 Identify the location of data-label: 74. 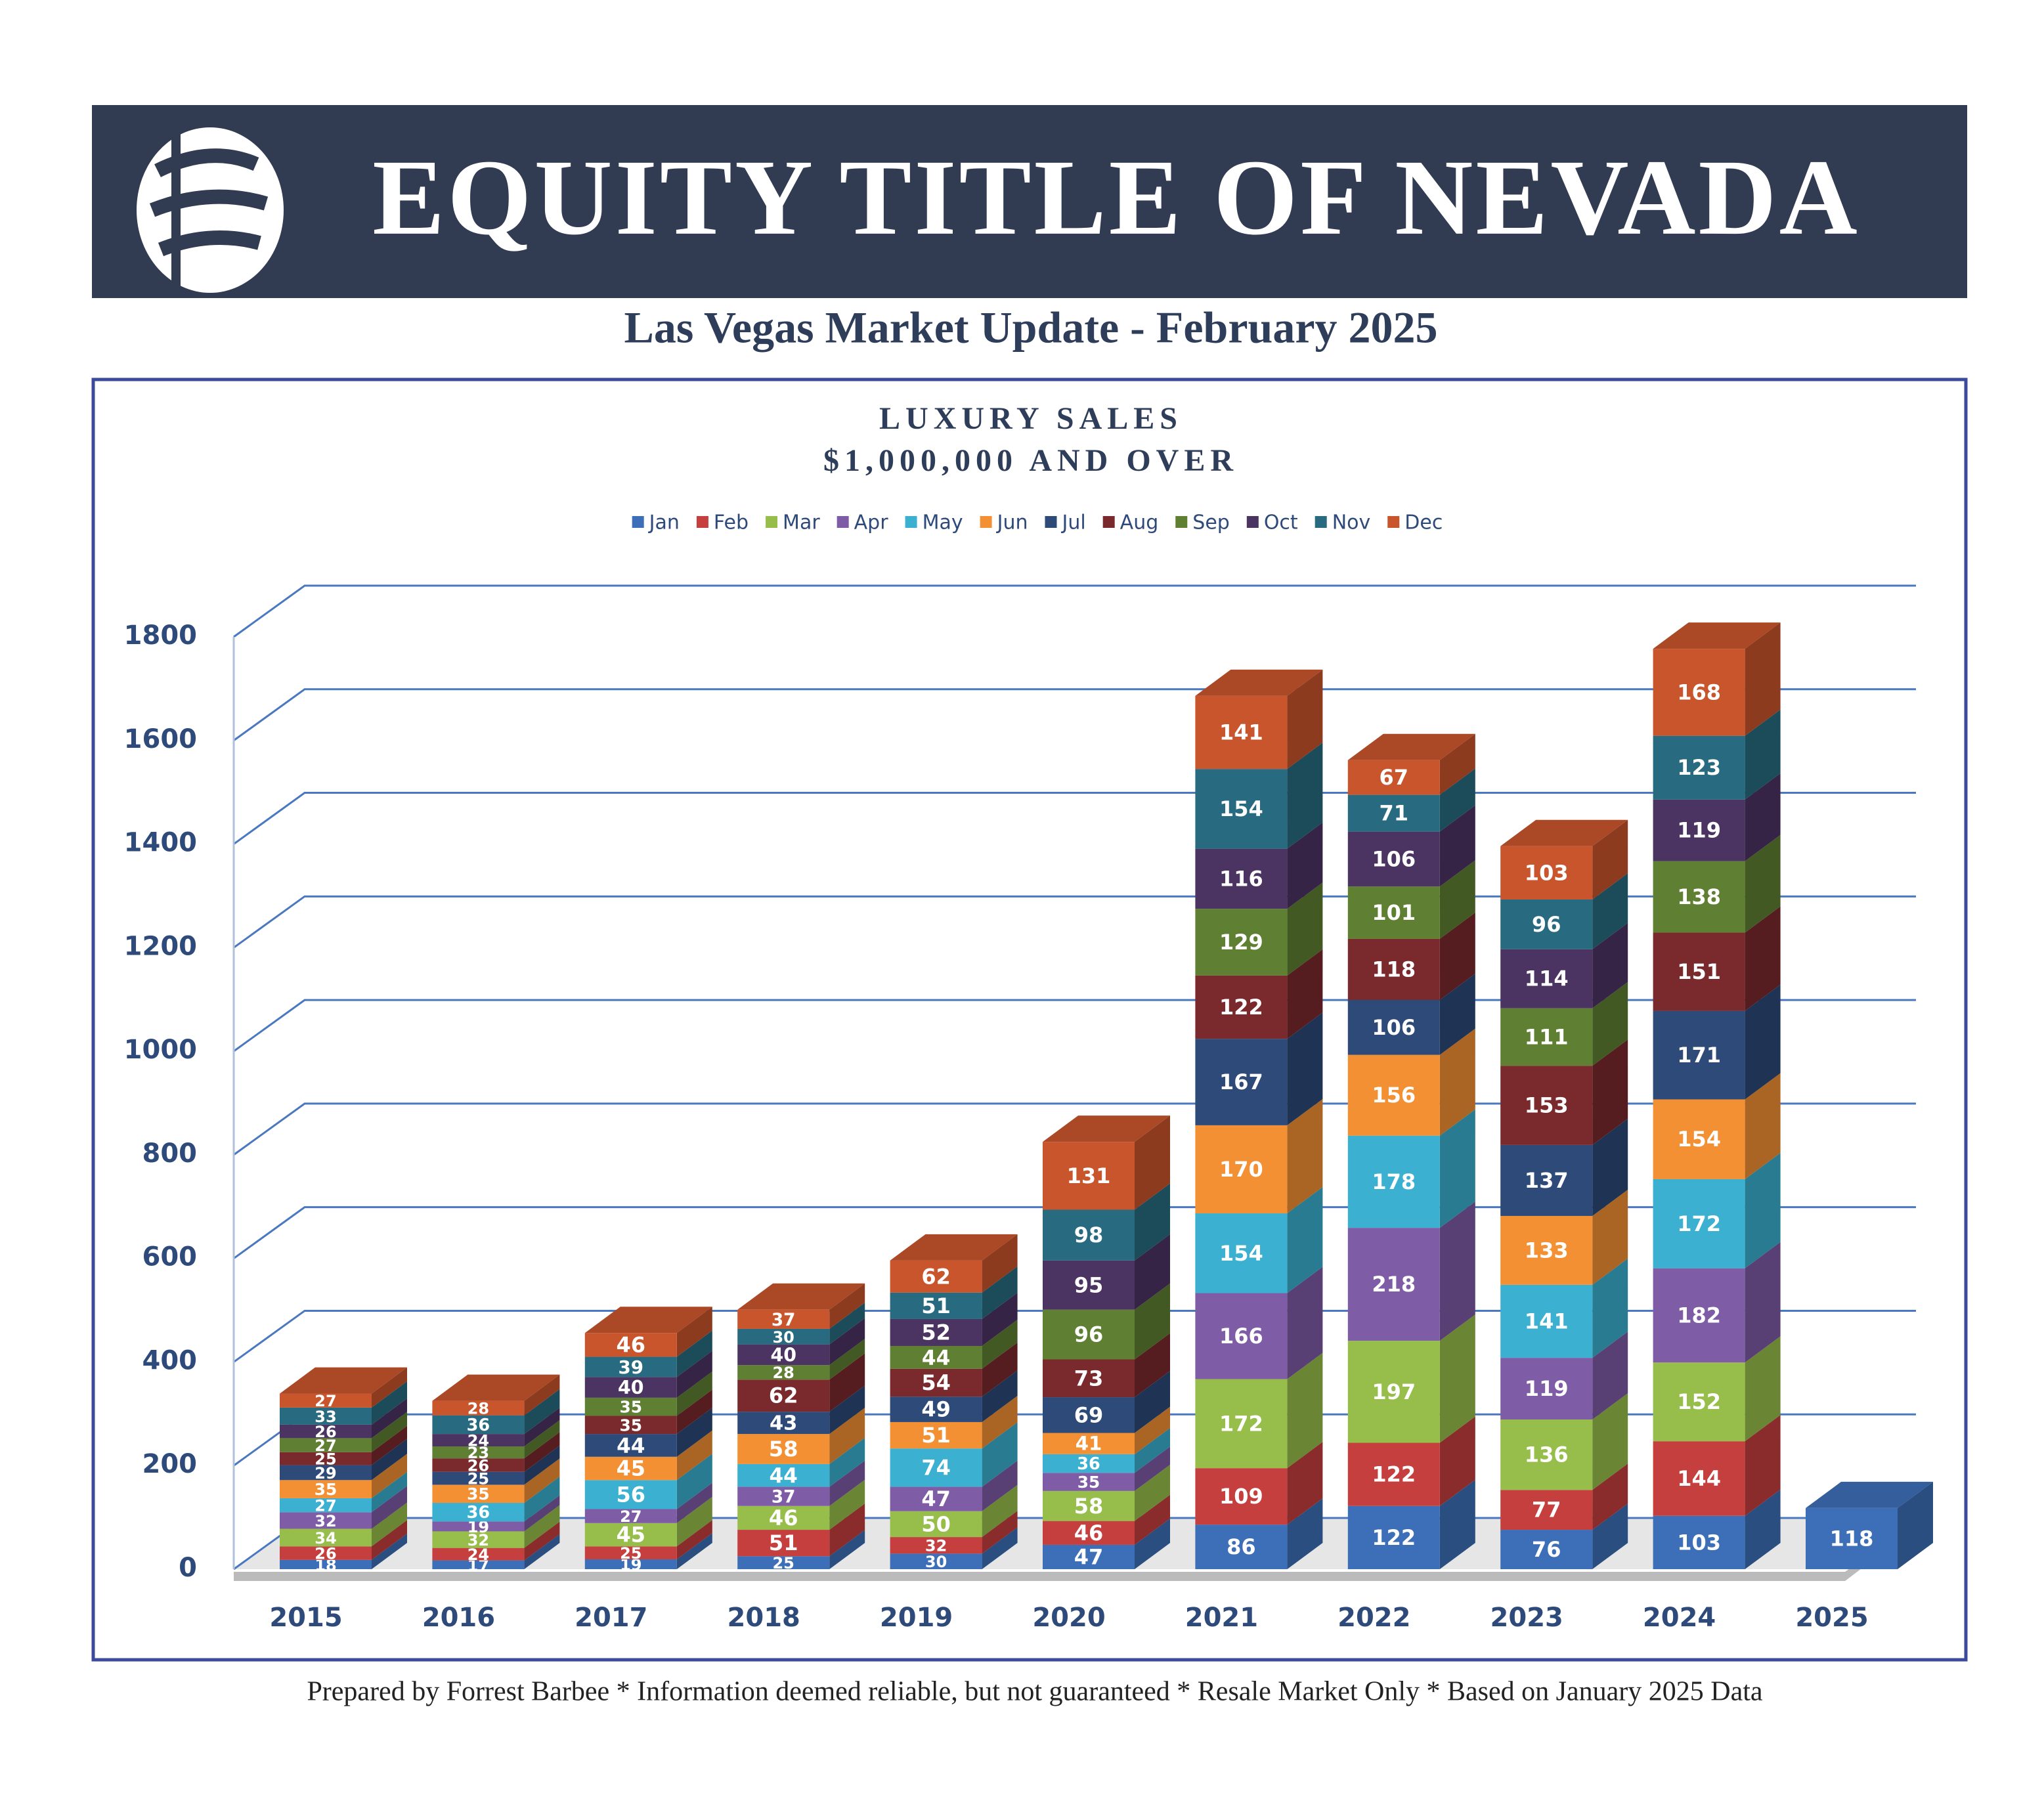
(936, 1467).